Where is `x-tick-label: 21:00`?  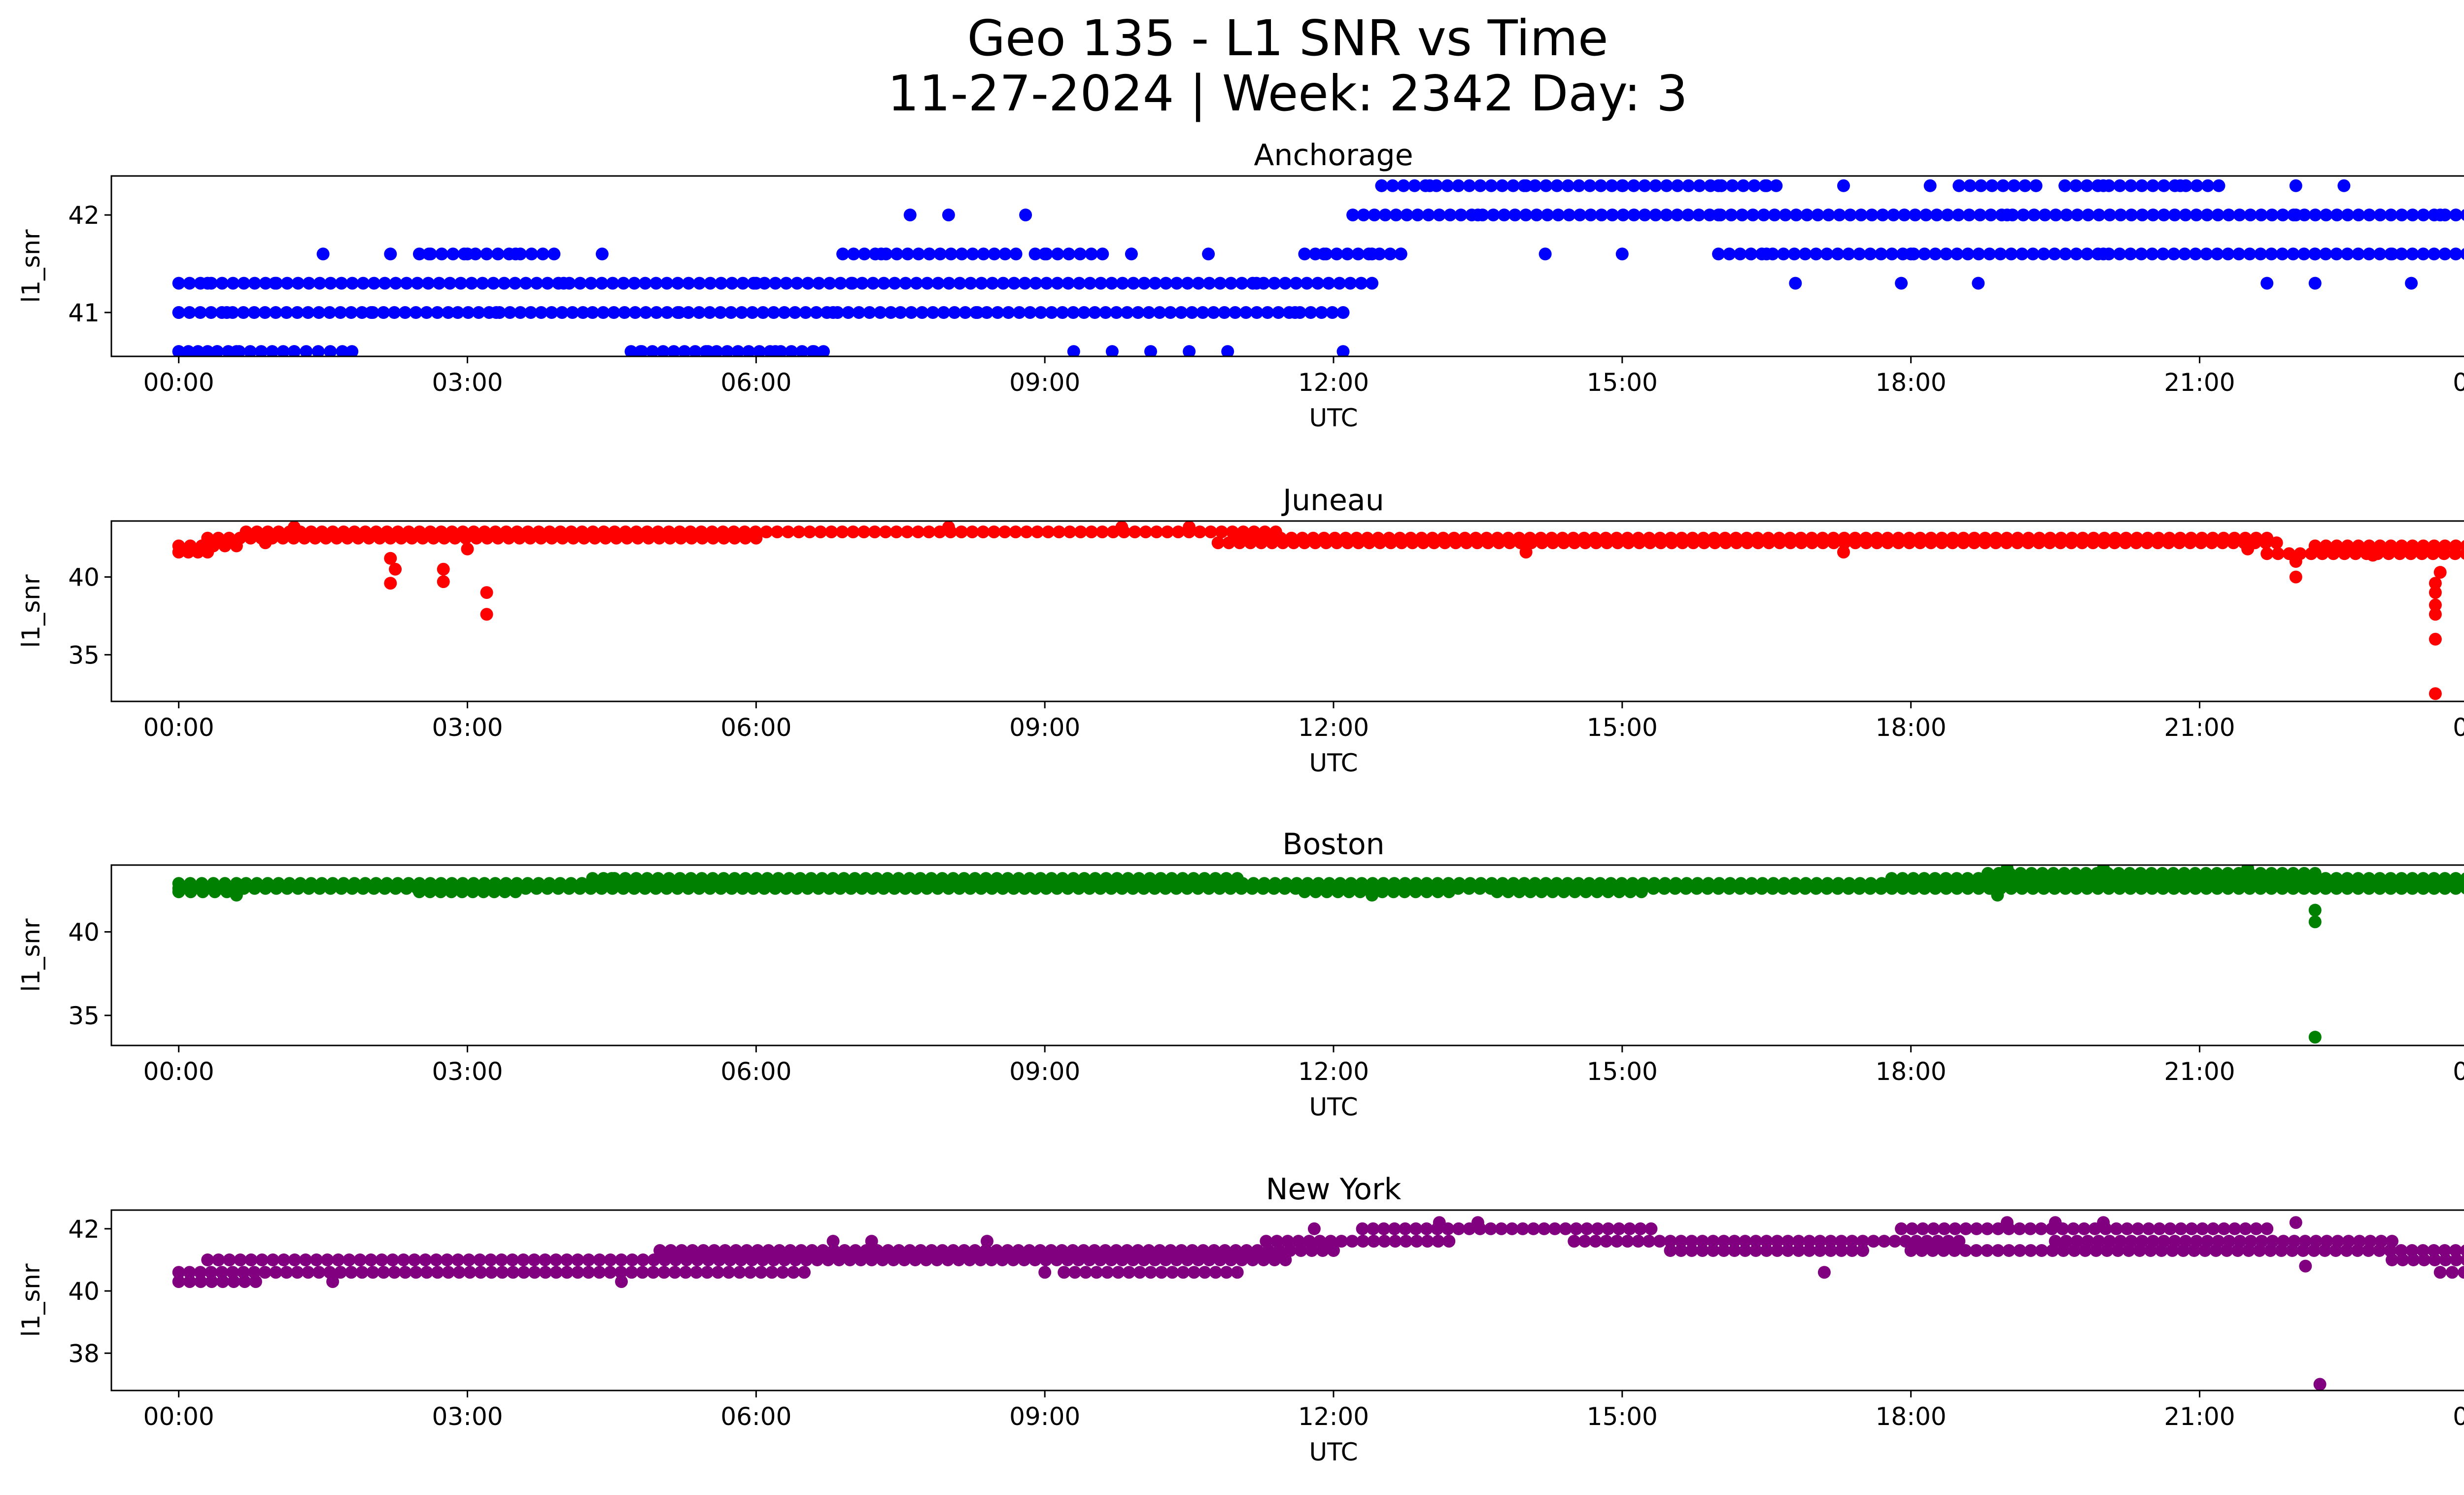
x-tick-label: 21:00 is located at coordinates (2199, 382).